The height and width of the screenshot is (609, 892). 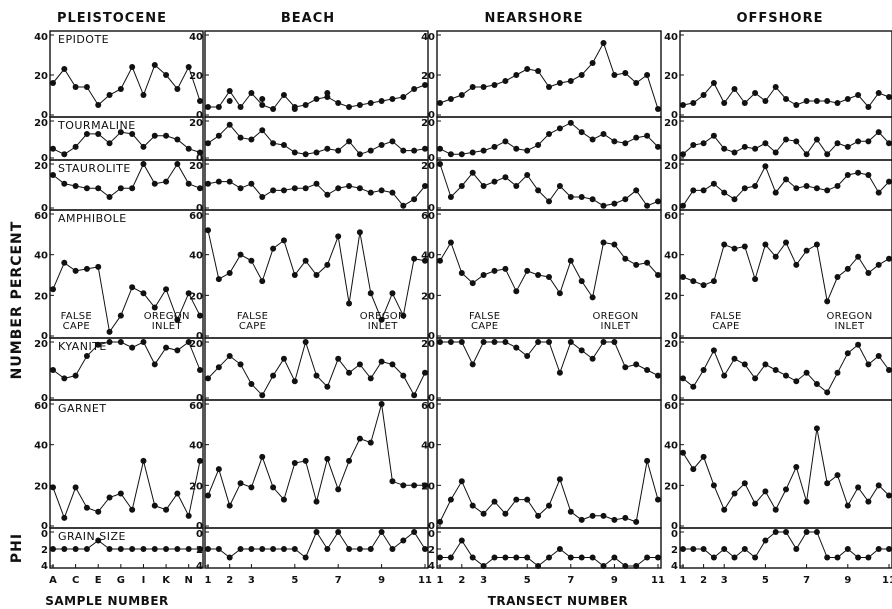 What do you see at coordinates (317, 544) in the screenshot?
I see `series-line-grain_size` at bounding box center [317, 544].